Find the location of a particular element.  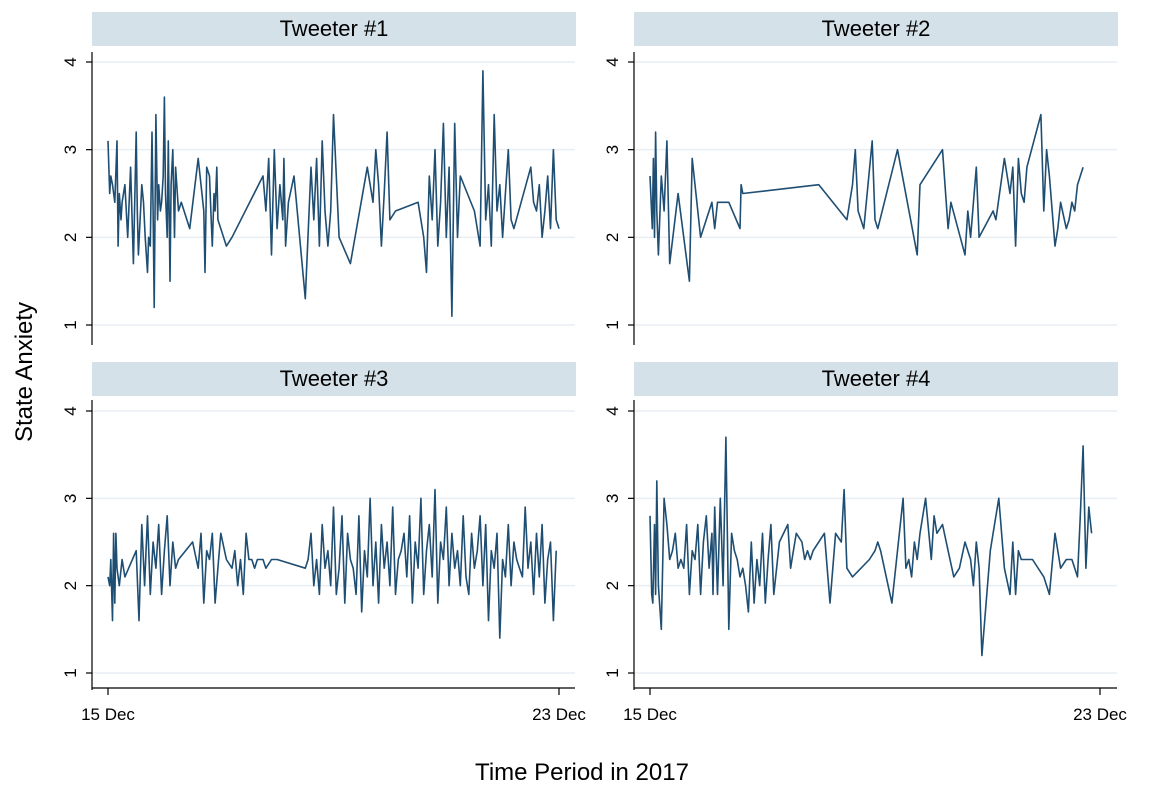

panel-title: Tweeter #1 is located at coordinates (334, 28).